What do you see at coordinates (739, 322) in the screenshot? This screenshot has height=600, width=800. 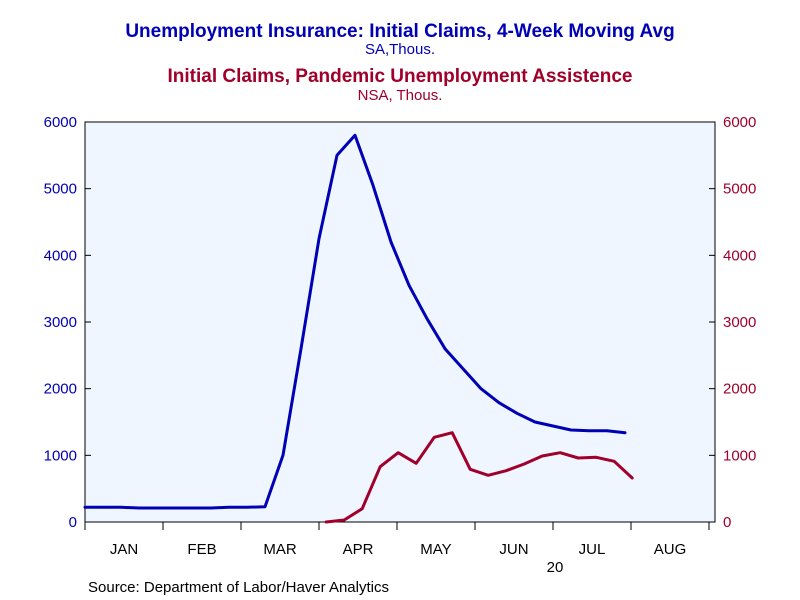 I see `y-right-tick-label: 3000` at bounding box center [739, 322].